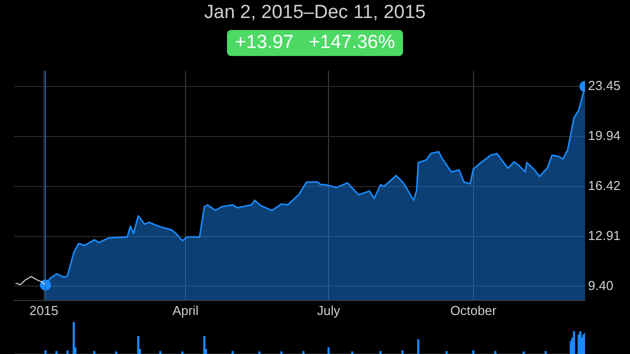  What do you see at coordinates (604, 185) in the screenshot?
I see `y-tick-label: 16.42` at bounding box center [604, 185].